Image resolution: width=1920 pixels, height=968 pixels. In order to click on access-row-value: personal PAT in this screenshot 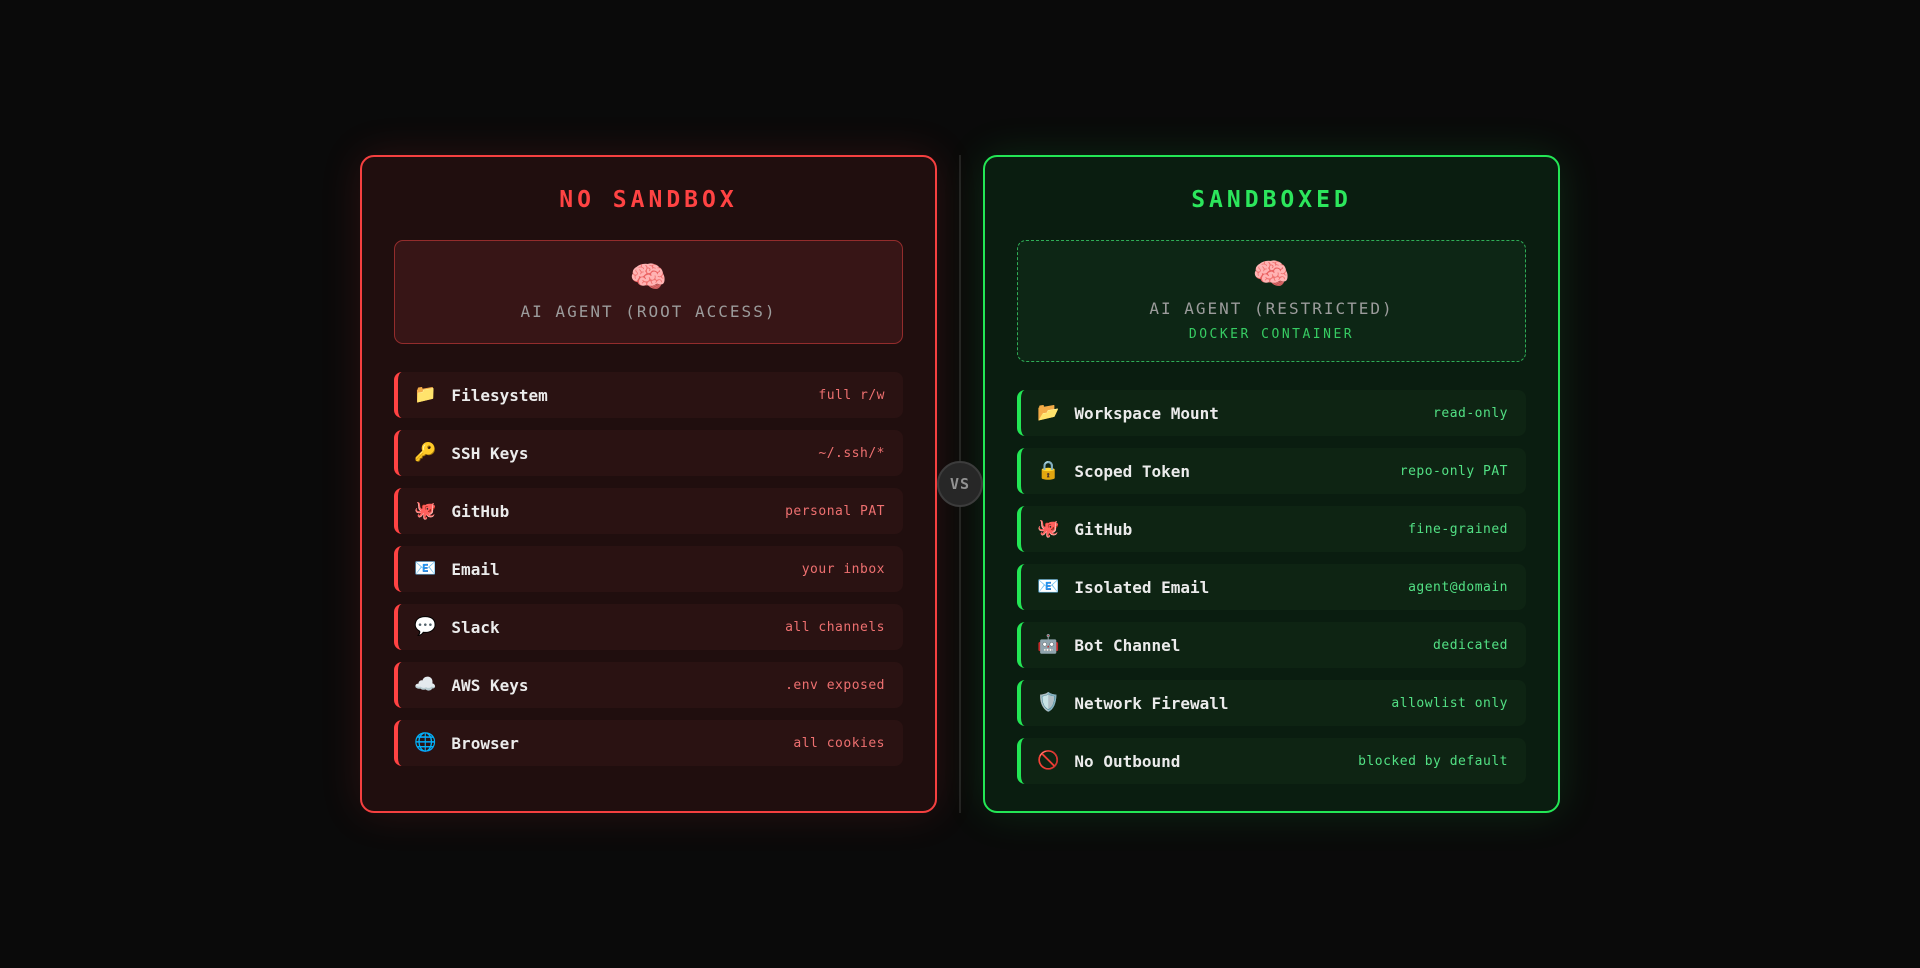, I will do `click(835, 511)`.